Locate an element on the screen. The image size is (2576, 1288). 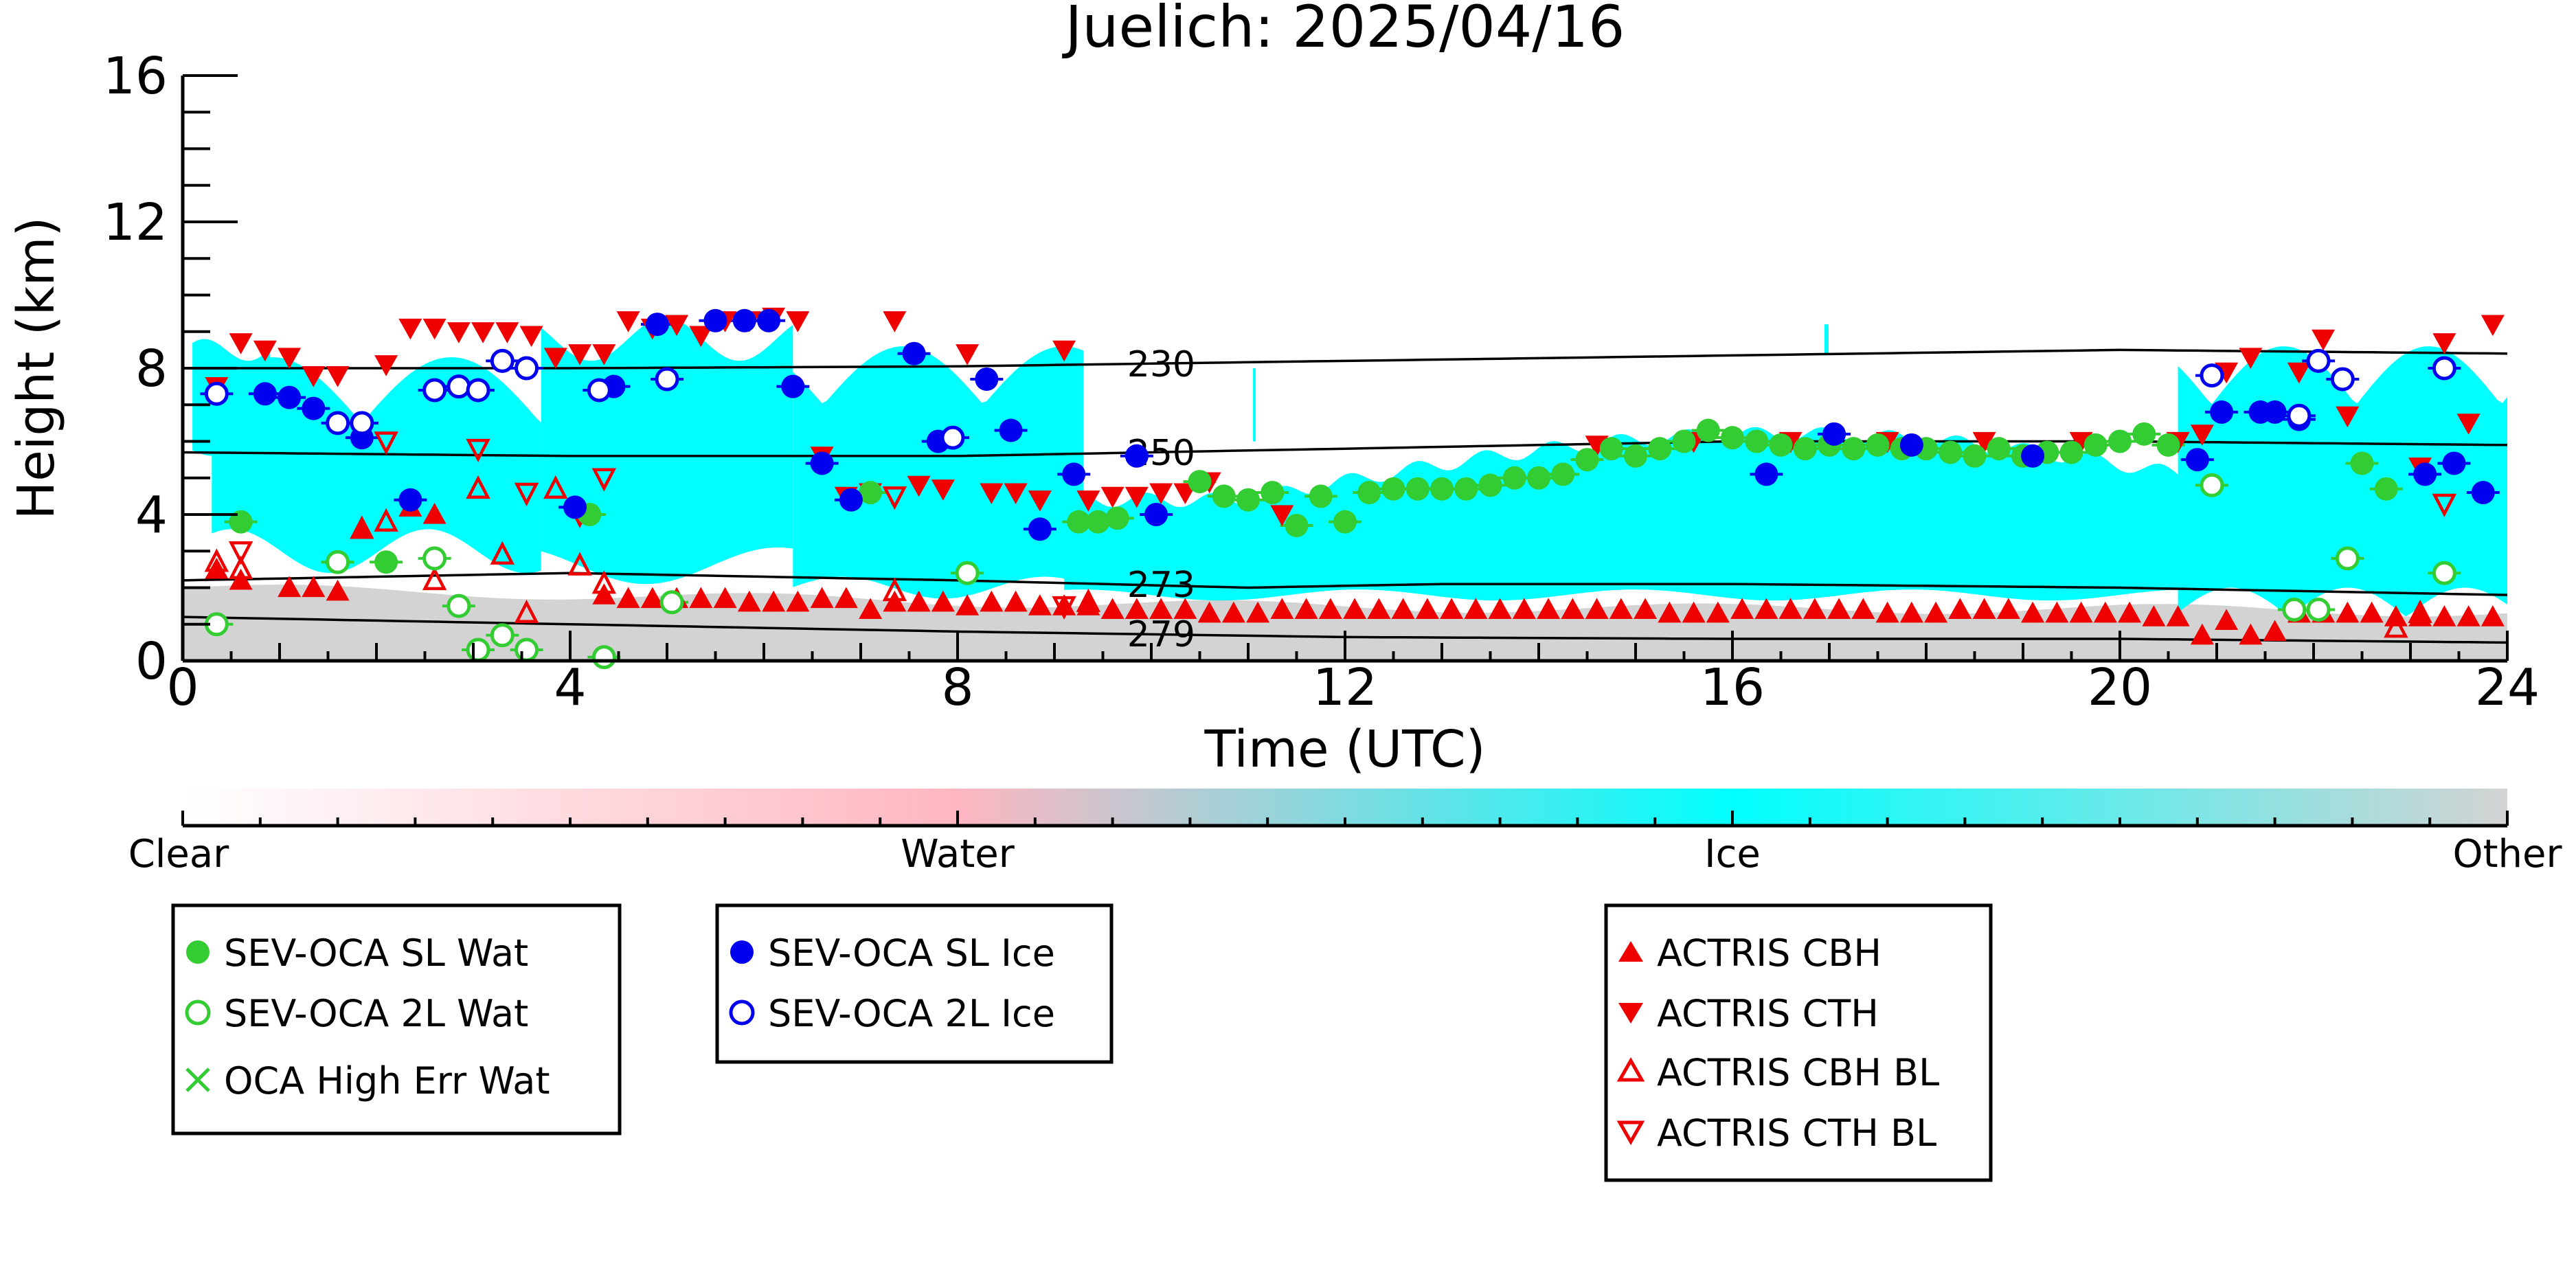
x-tick-label: 24 is located at coordinates (2507, 687).